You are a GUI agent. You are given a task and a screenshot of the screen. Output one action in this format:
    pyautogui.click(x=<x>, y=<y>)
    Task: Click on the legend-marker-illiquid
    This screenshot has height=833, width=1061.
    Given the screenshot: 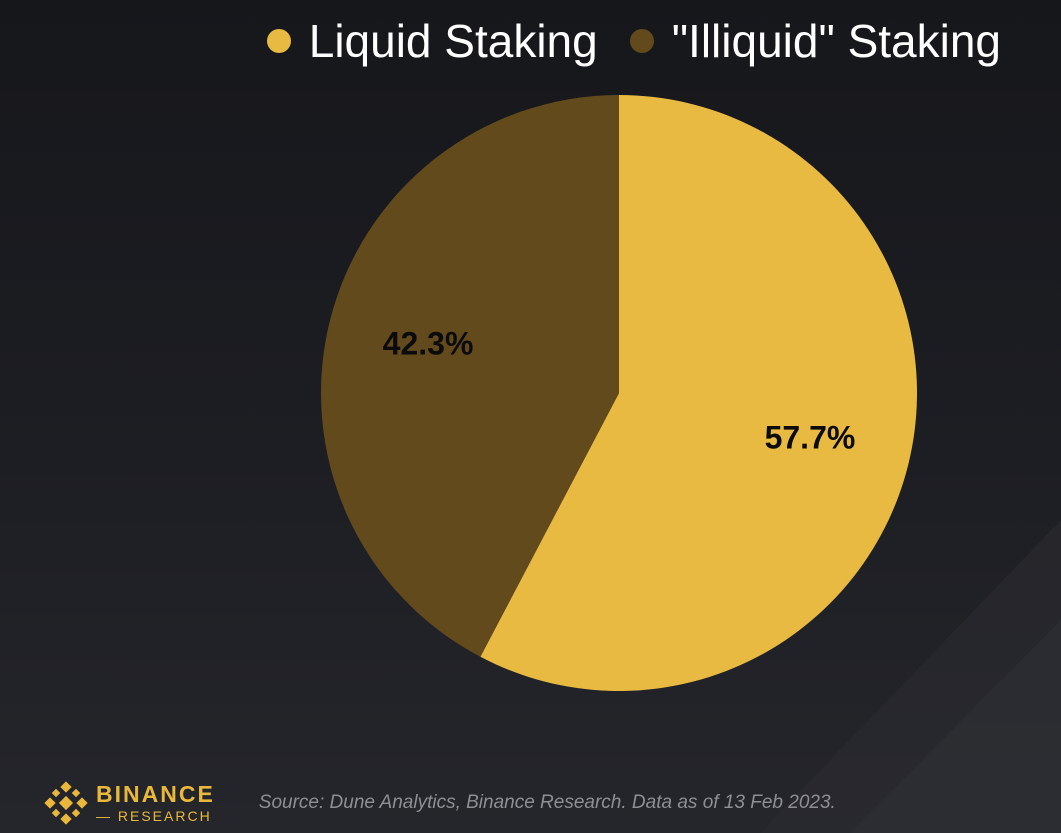 What is the action you would take?
    pyautogui.click(x=641, y=41)
    